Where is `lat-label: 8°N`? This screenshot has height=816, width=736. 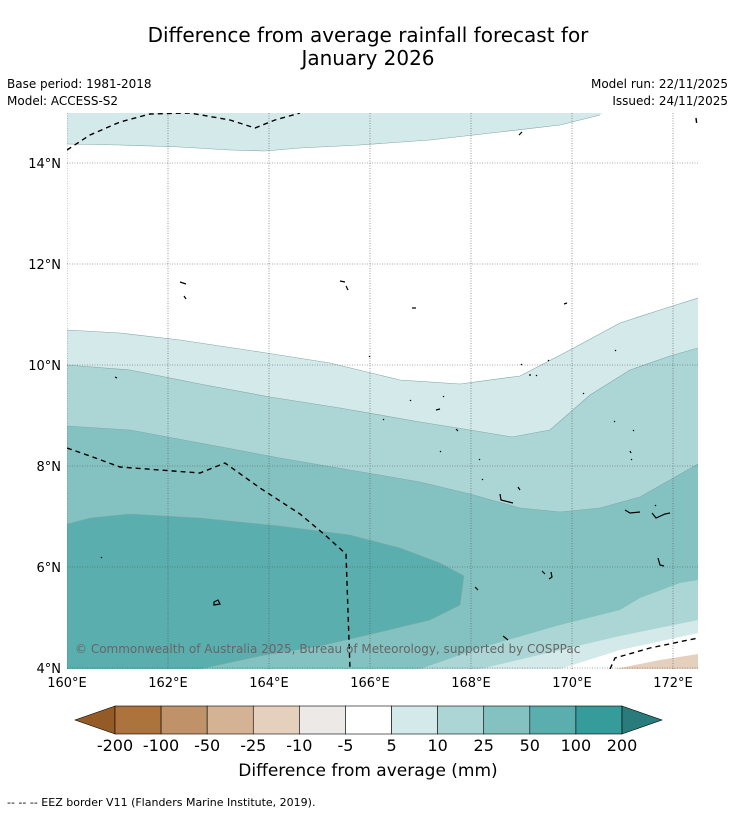
lat-label: 8°N is located at coordinates (49, 467).